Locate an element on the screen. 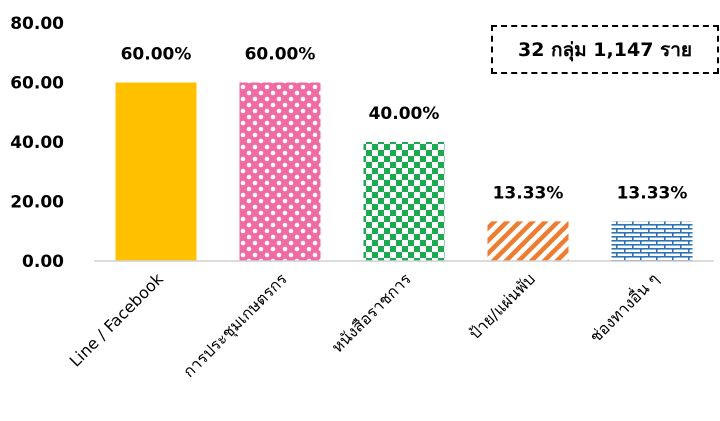 The image size is (720, 421). category-label: Line / Facebook is located at coordinates (117, 320).